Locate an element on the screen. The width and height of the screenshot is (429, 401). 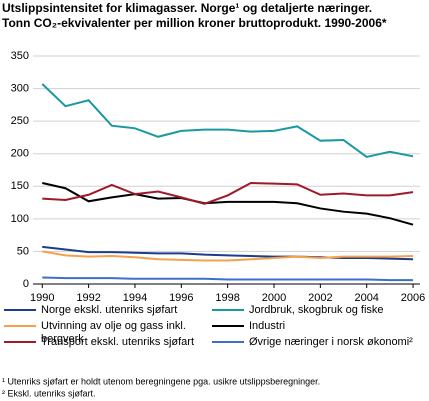
y-tick-label: 0 is located at coordinates (26, 284).